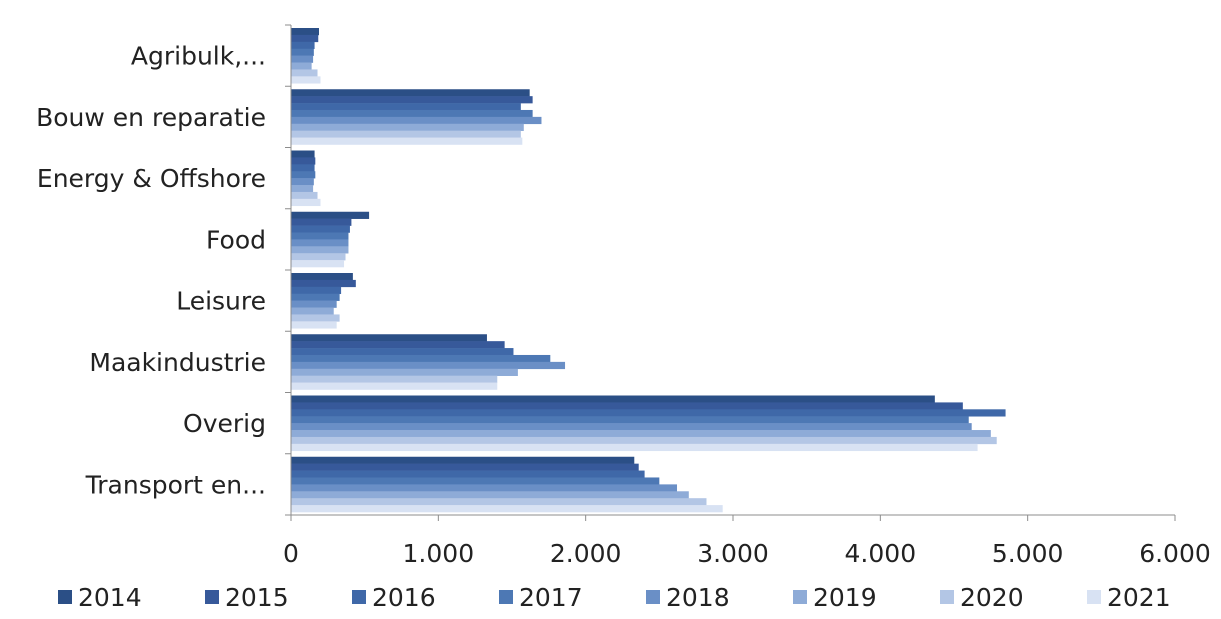 This screenshot has width=1221, height=619. I want to click on x-tick-label: 5.000, so click(1028, 553).